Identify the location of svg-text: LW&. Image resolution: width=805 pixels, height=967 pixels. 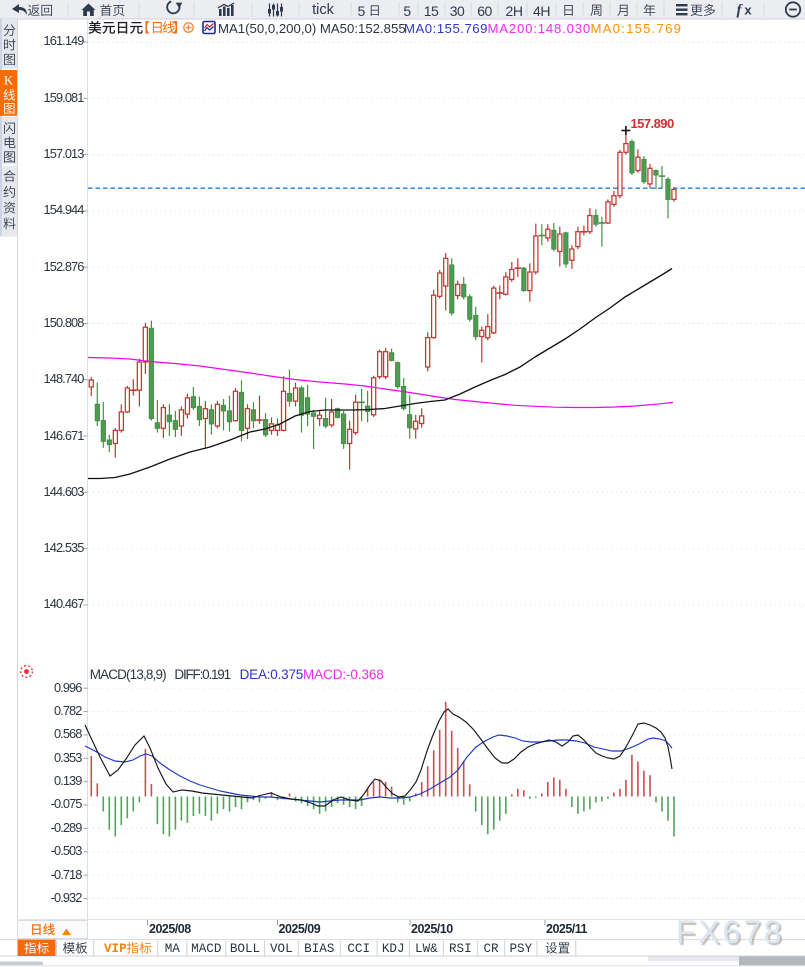
(426, 949).